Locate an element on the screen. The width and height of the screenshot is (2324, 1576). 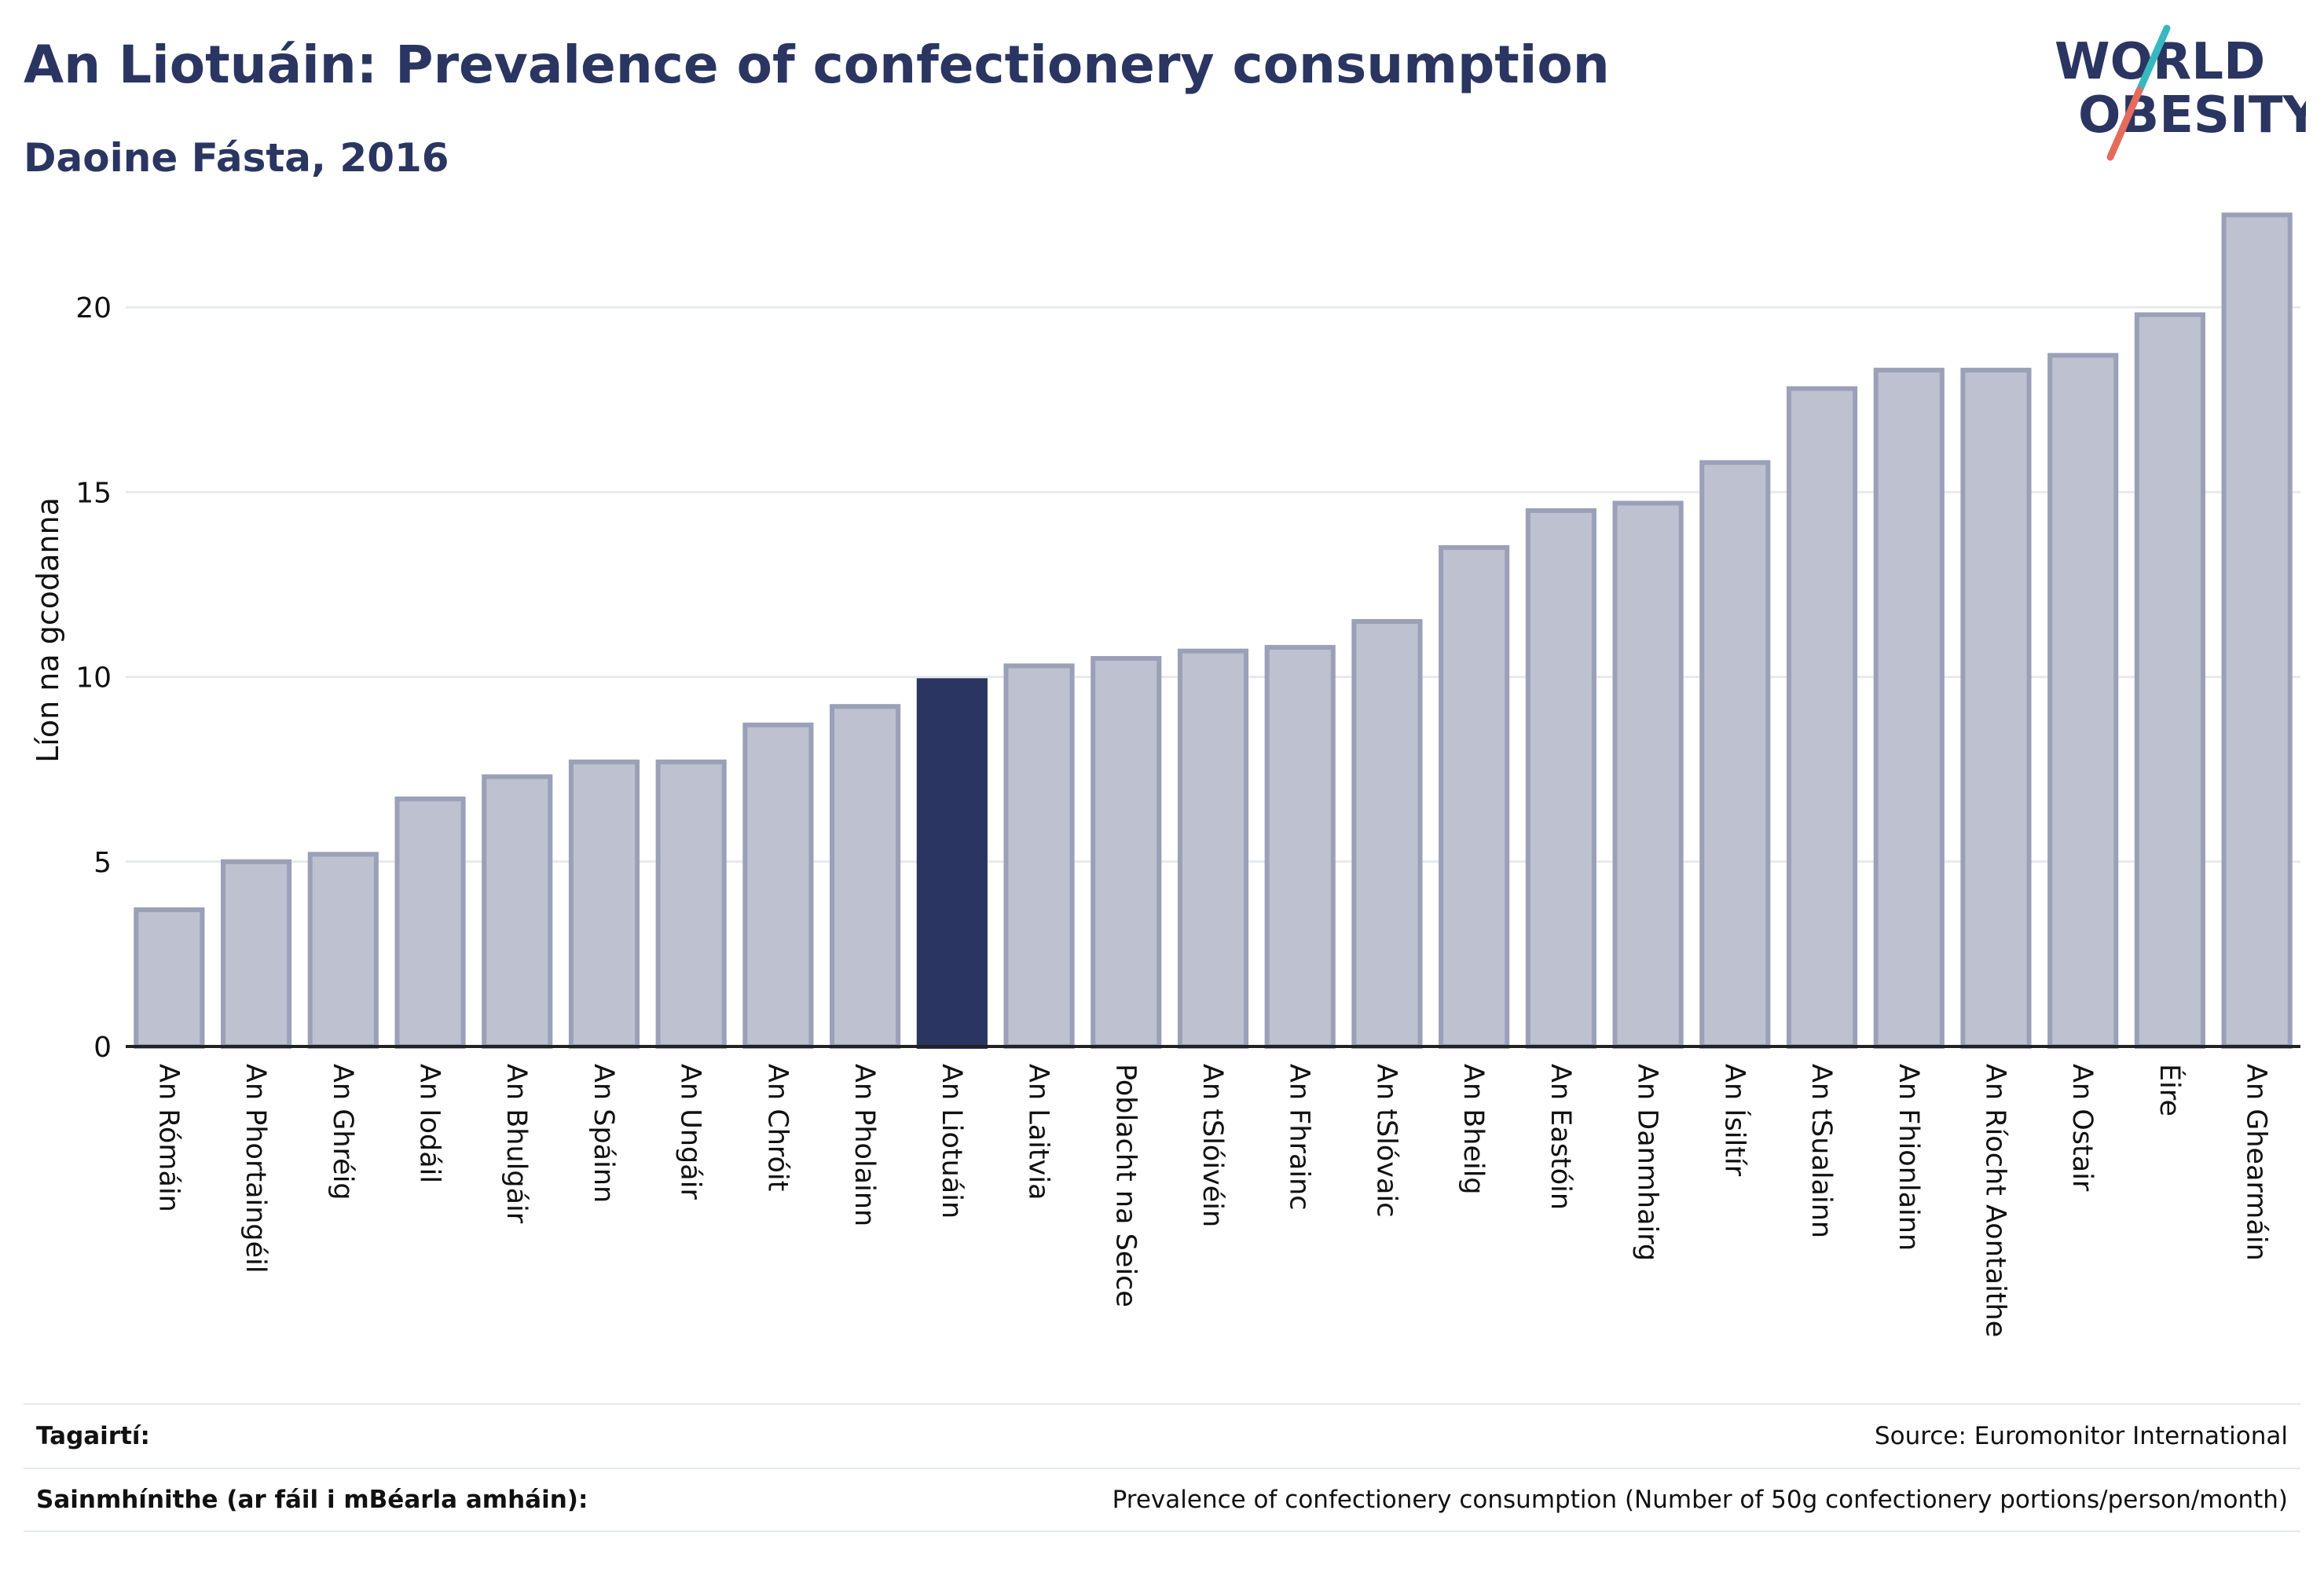
x-tick-label: An Eastóin is located at coordinates (1560, 1137).